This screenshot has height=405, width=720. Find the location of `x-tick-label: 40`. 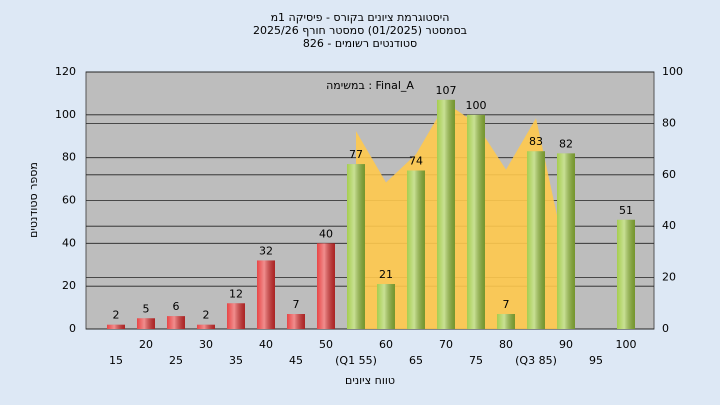

x-tick-label: 40 is located at coordinates (266, 344).